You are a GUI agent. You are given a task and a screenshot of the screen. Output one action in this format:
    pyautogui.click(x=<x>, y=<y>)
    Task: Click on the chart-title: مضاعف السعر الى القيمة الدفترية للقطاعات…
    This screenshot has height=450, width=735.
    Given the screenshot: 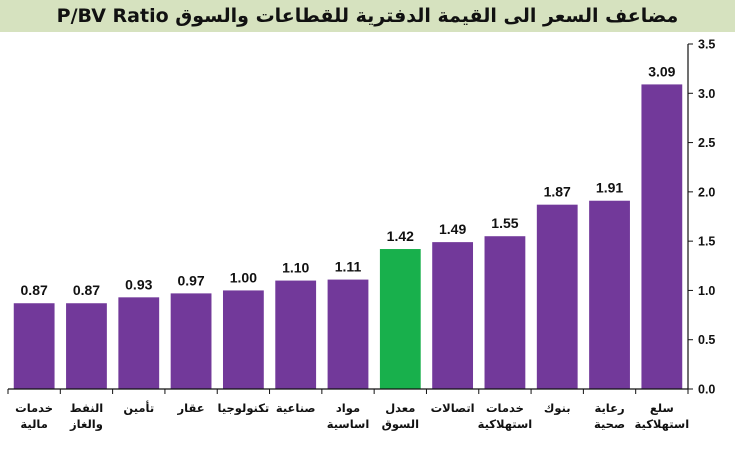 What is the action you would take?
    pyautogui.click(x=367, y=16)
    